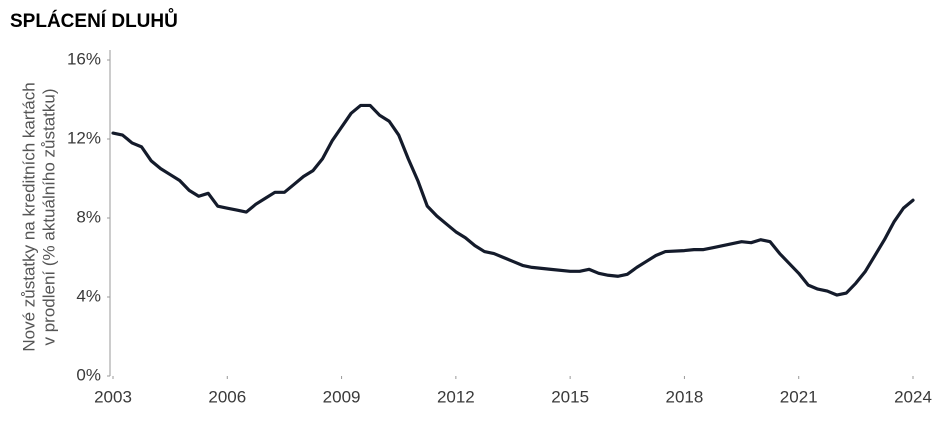 The height and width of the screenshot is (429, 948). Describe the element at coordinates (84, 58) in the screenshot. I see `y-tick-label: 16%` at that location.